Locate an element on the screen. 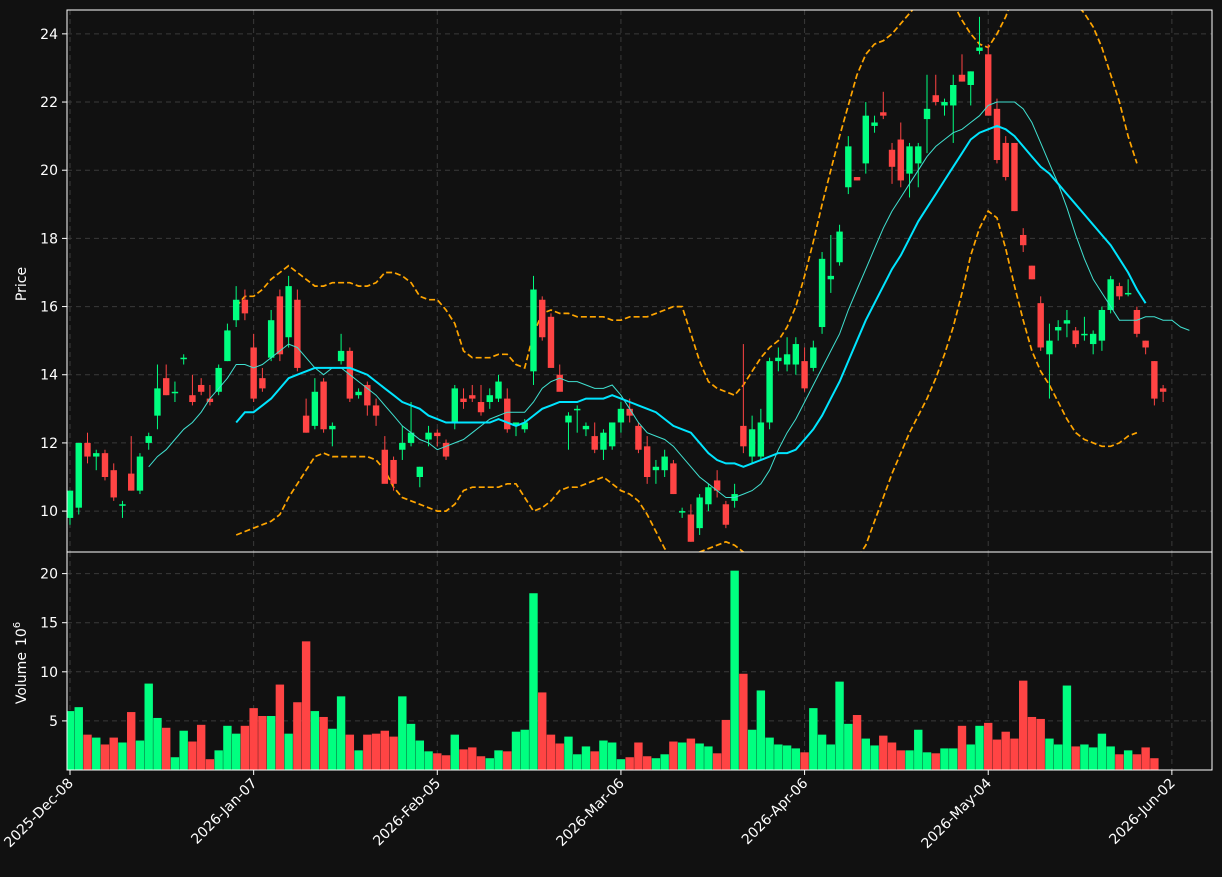 This screenshot has height=877, width=1222. volume-tick-label: 10 is located at coordinates (49, 673).